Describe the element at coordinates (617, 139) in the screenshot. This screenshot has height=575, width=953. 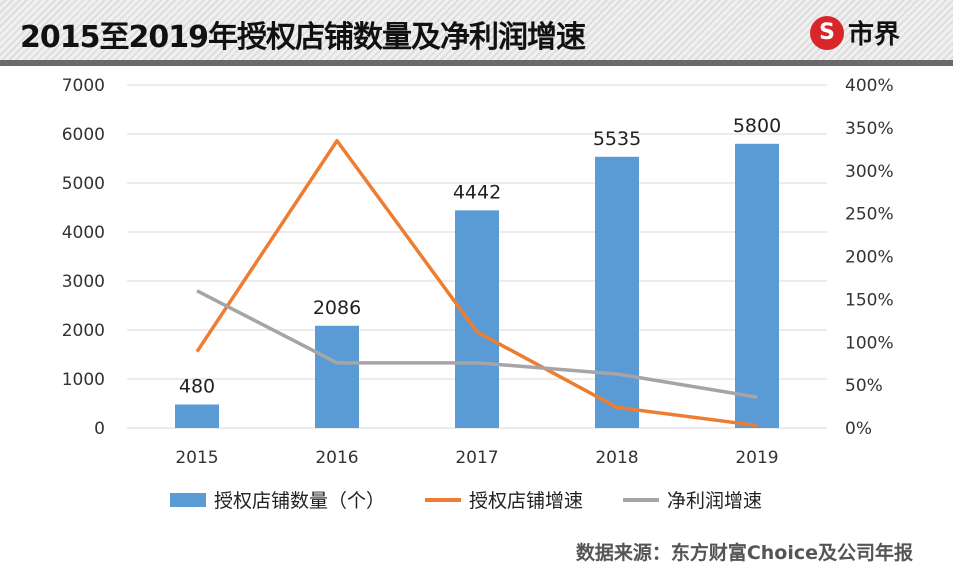
I see `bar-data-label: 5535` at that location.